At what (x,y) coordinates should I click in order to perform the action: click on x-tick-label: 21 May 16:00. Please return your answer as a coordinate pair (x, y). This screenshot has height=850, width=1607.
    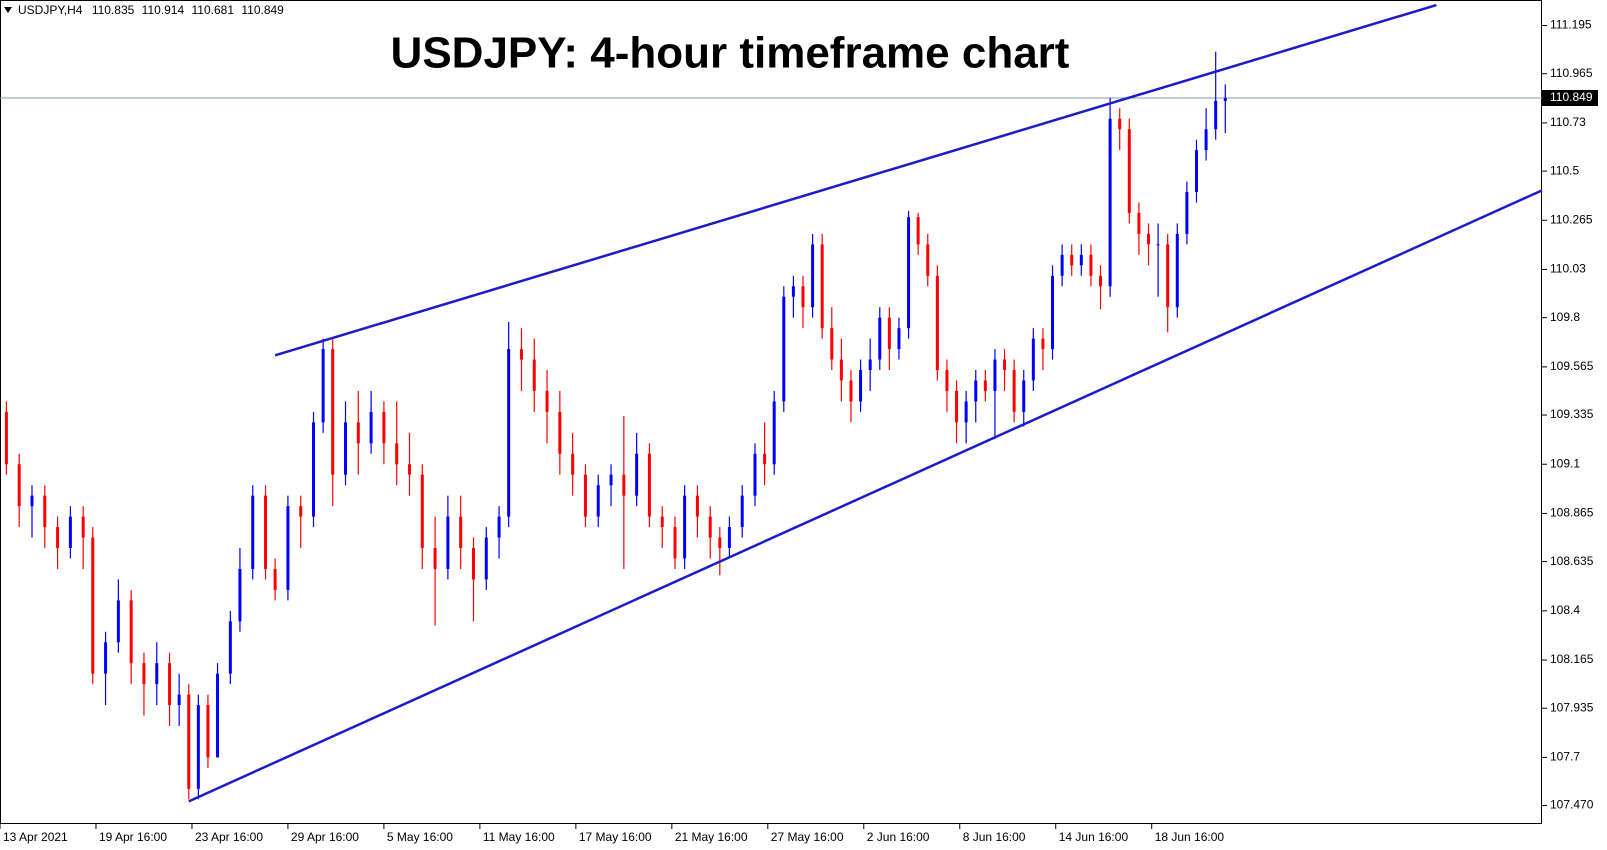
    Looking at the image, I should click on (711, 837).